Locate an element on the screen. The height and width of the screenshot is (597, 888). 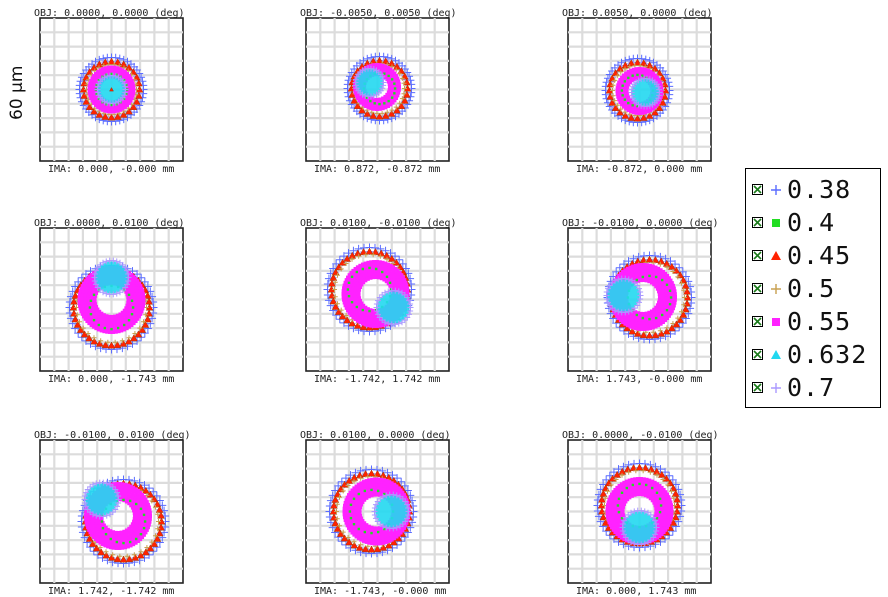
legend-entry: 0.55 is located at coordinates (816, 321).